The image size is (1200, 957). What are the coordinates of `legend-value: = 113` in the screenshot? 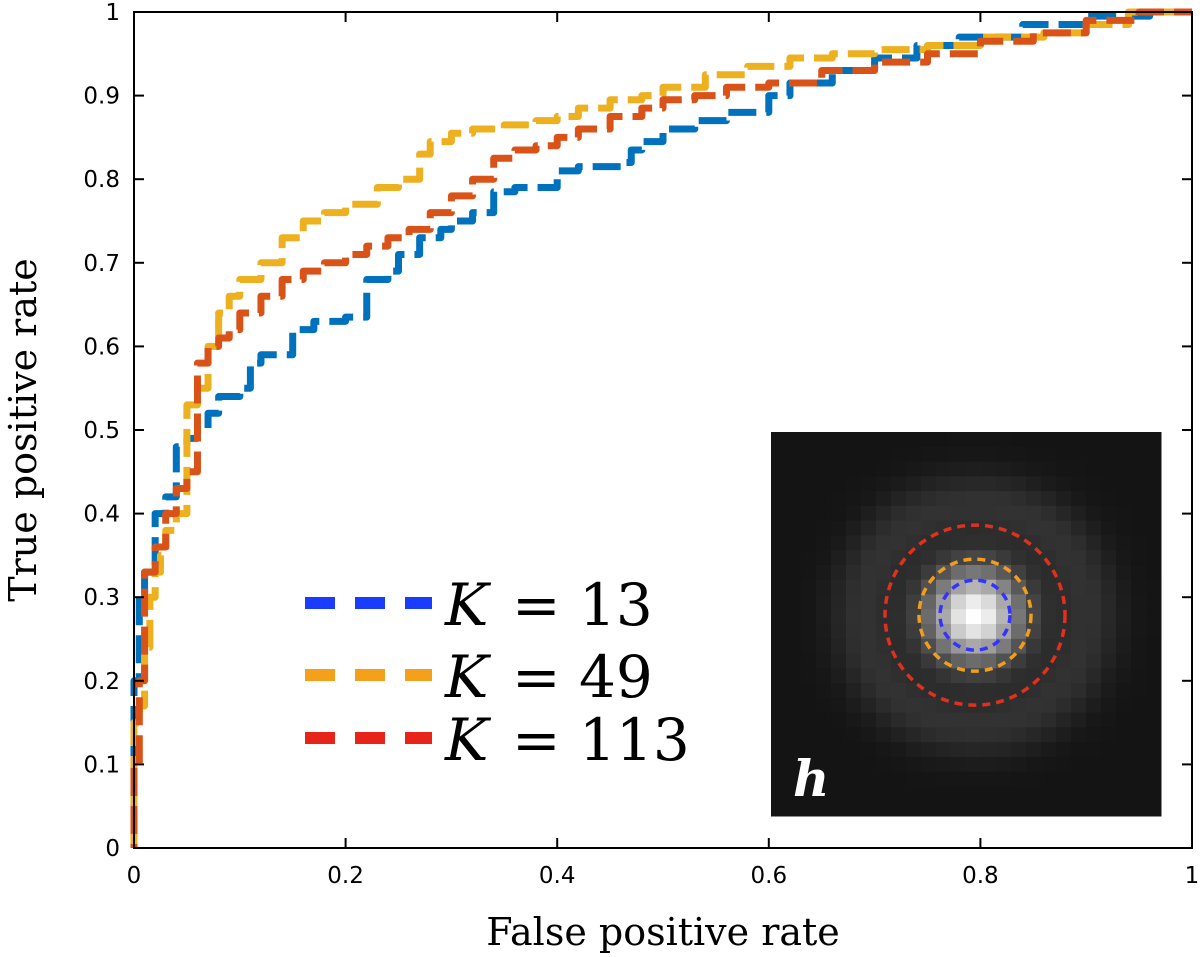 It's located at (601, 740).